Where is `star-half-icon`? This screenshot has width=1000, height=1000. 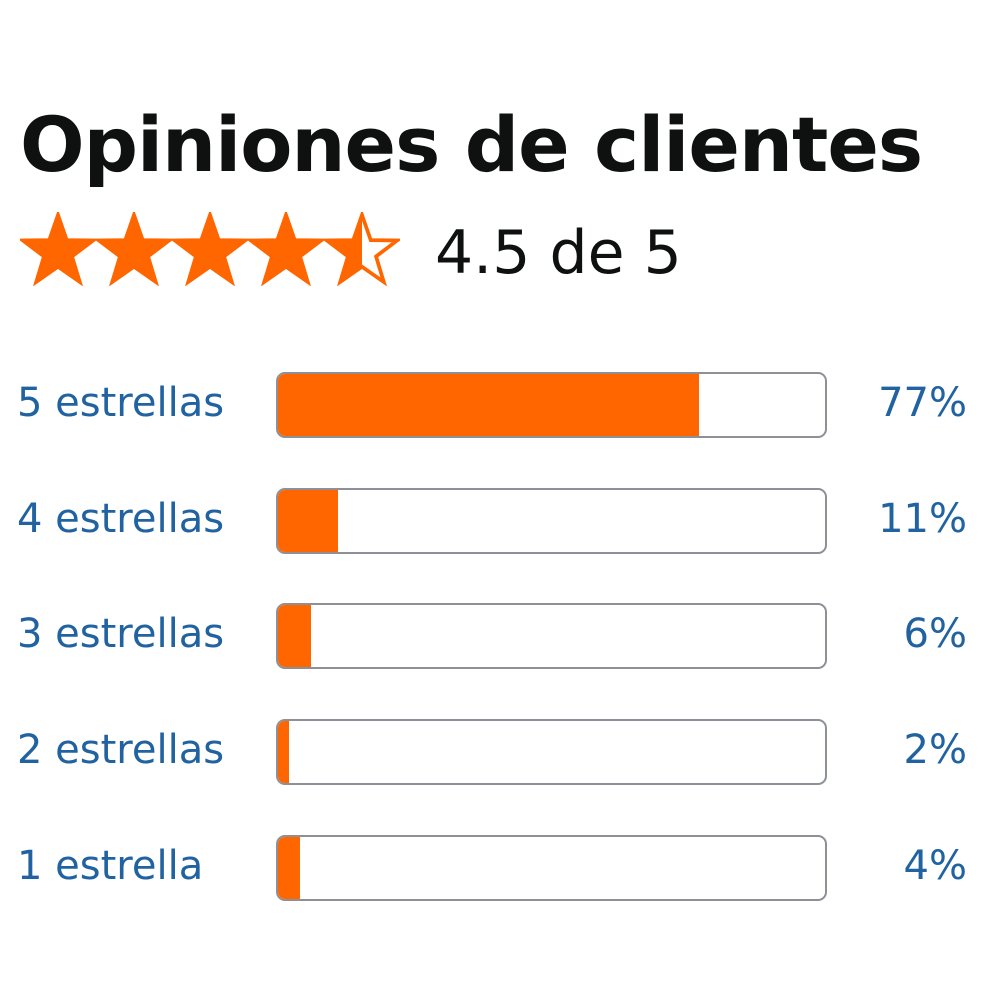 star-half-icon is located at coordinates (362, 249).